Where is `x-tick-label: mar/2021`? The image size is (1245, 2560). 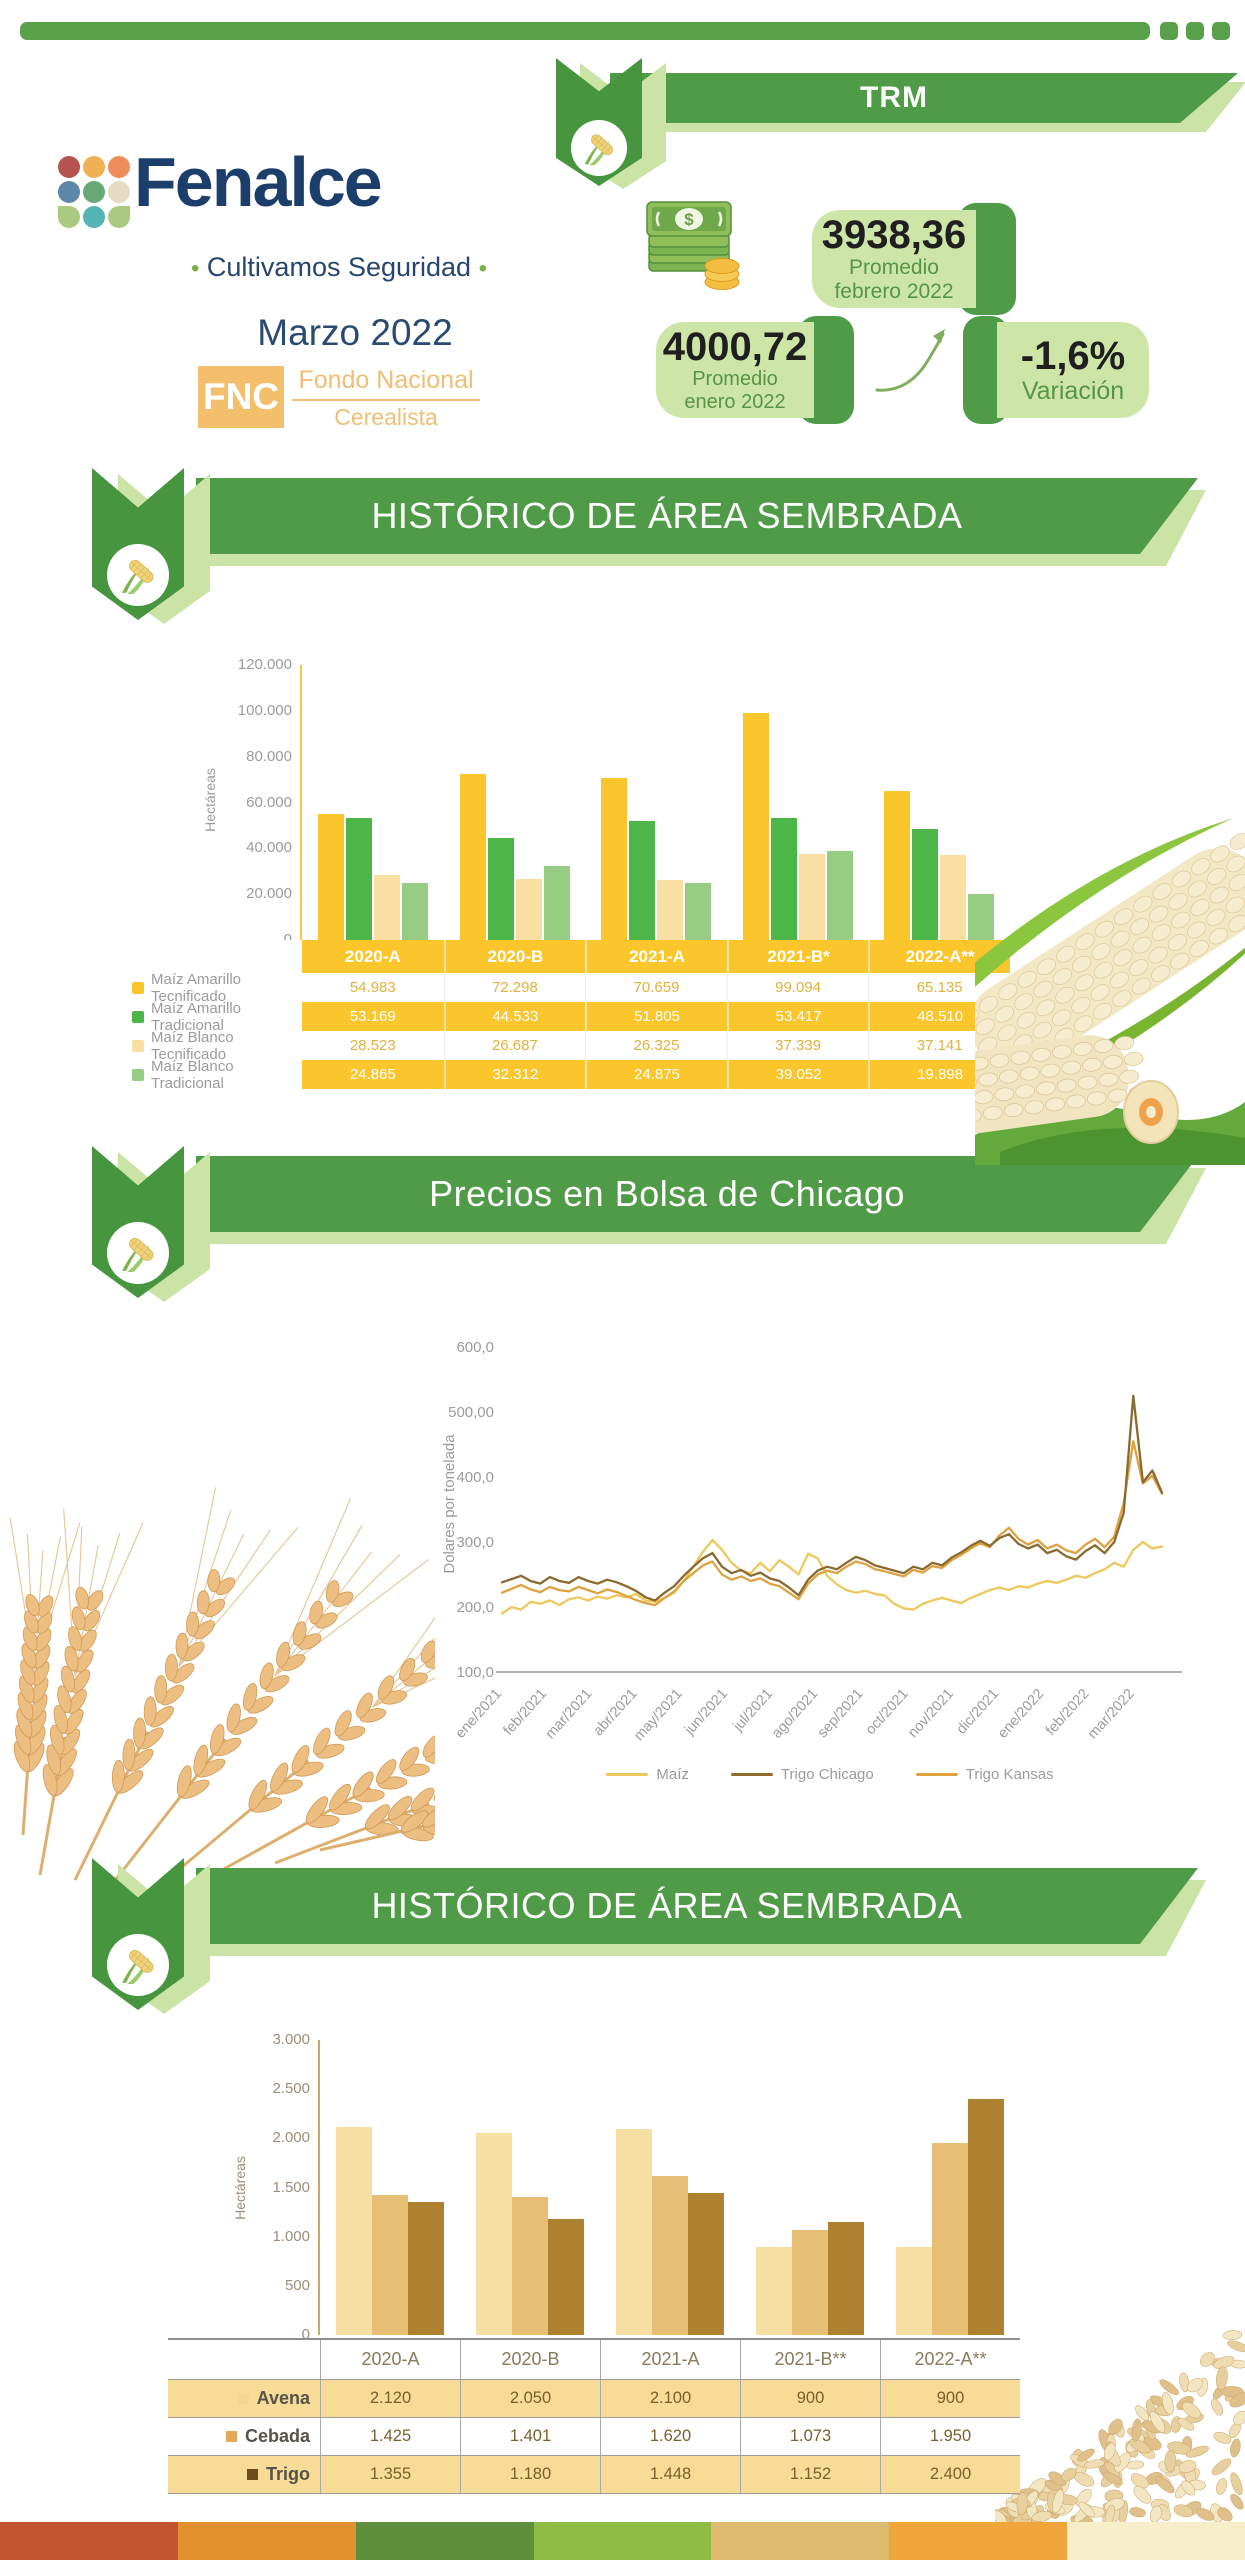
x-tick-label: mar/2021 is located at coordinates (568, 1714).